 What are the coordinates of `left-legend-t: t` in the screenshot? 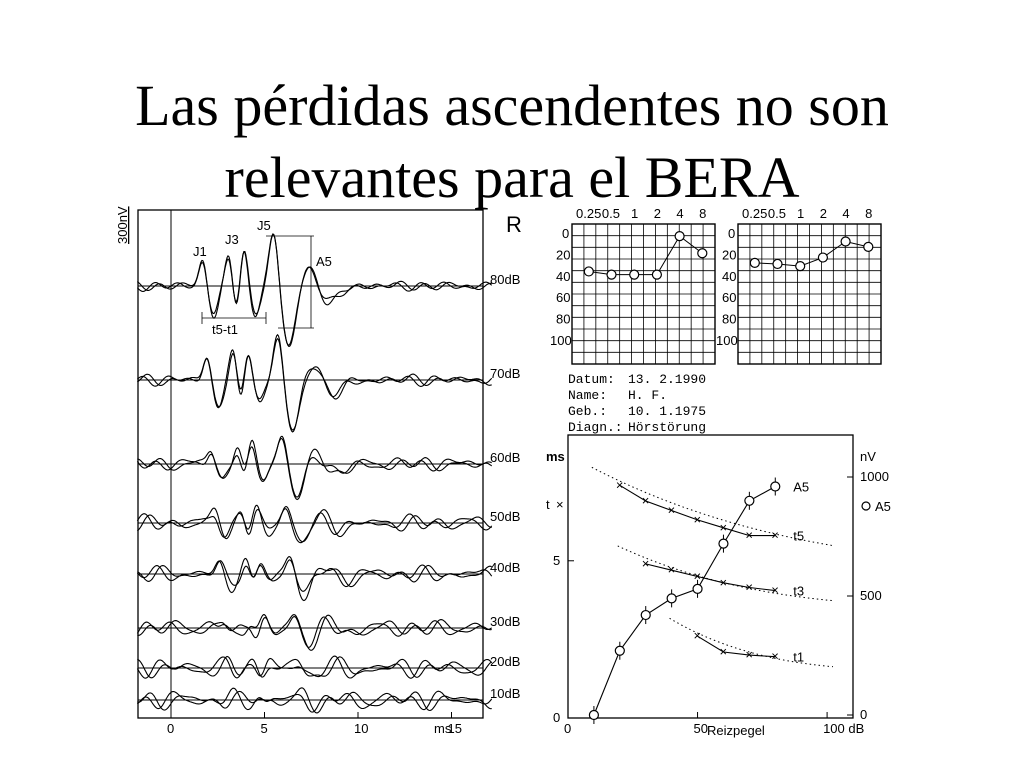 It's located at (548, 504).